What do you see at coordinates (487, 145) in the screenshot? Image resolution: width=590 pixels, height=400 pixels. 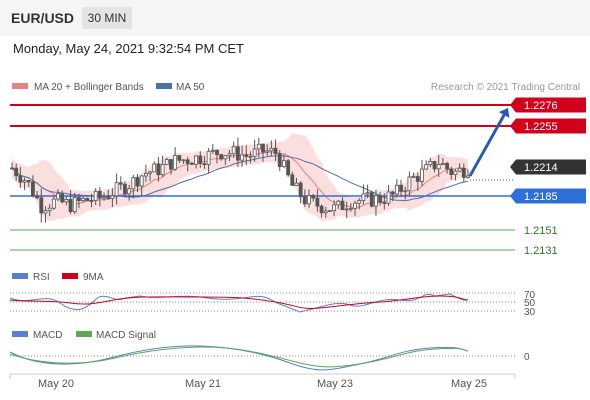 I see `forecast-arrow` at bounding box center [487, 145].